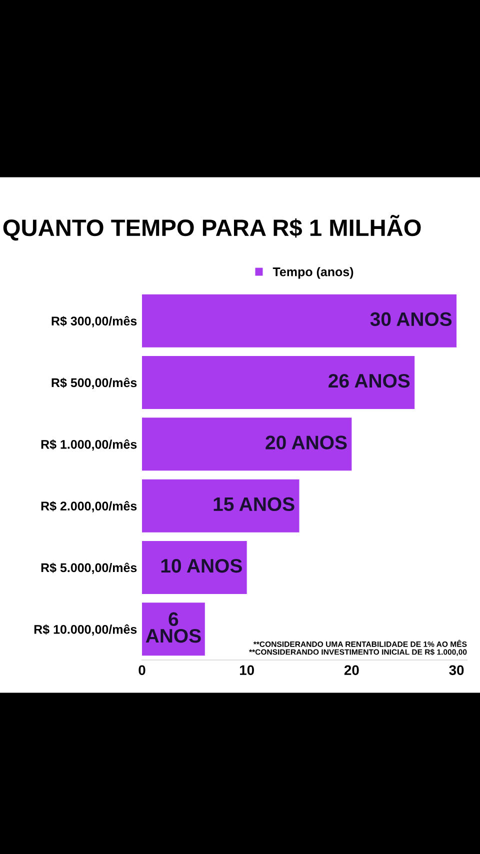 This screenshot has height=854, width=480. What do you see at coordinates (94, 383) in the screenshot?
I see `y-tick-label: R$ 500,00/mês` at bounding box center [94, 383].